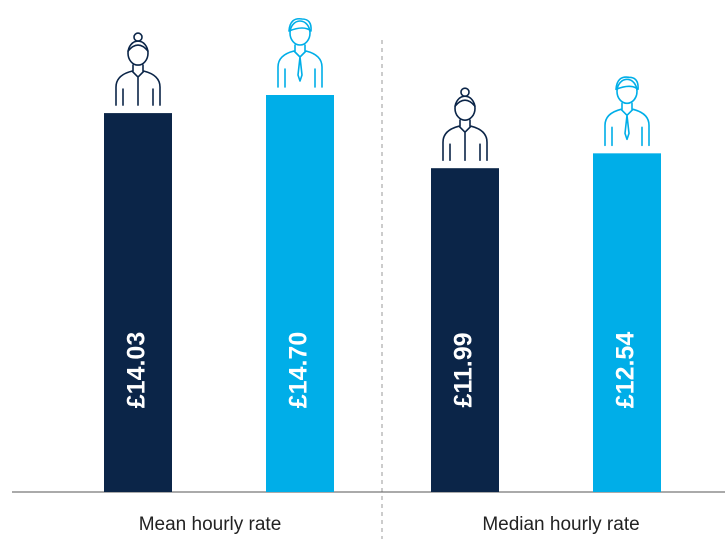  What do you see at coordinates (464, 369) in the screenshot?
I see `value-label: £11.99` at bounding box center [464, 369].